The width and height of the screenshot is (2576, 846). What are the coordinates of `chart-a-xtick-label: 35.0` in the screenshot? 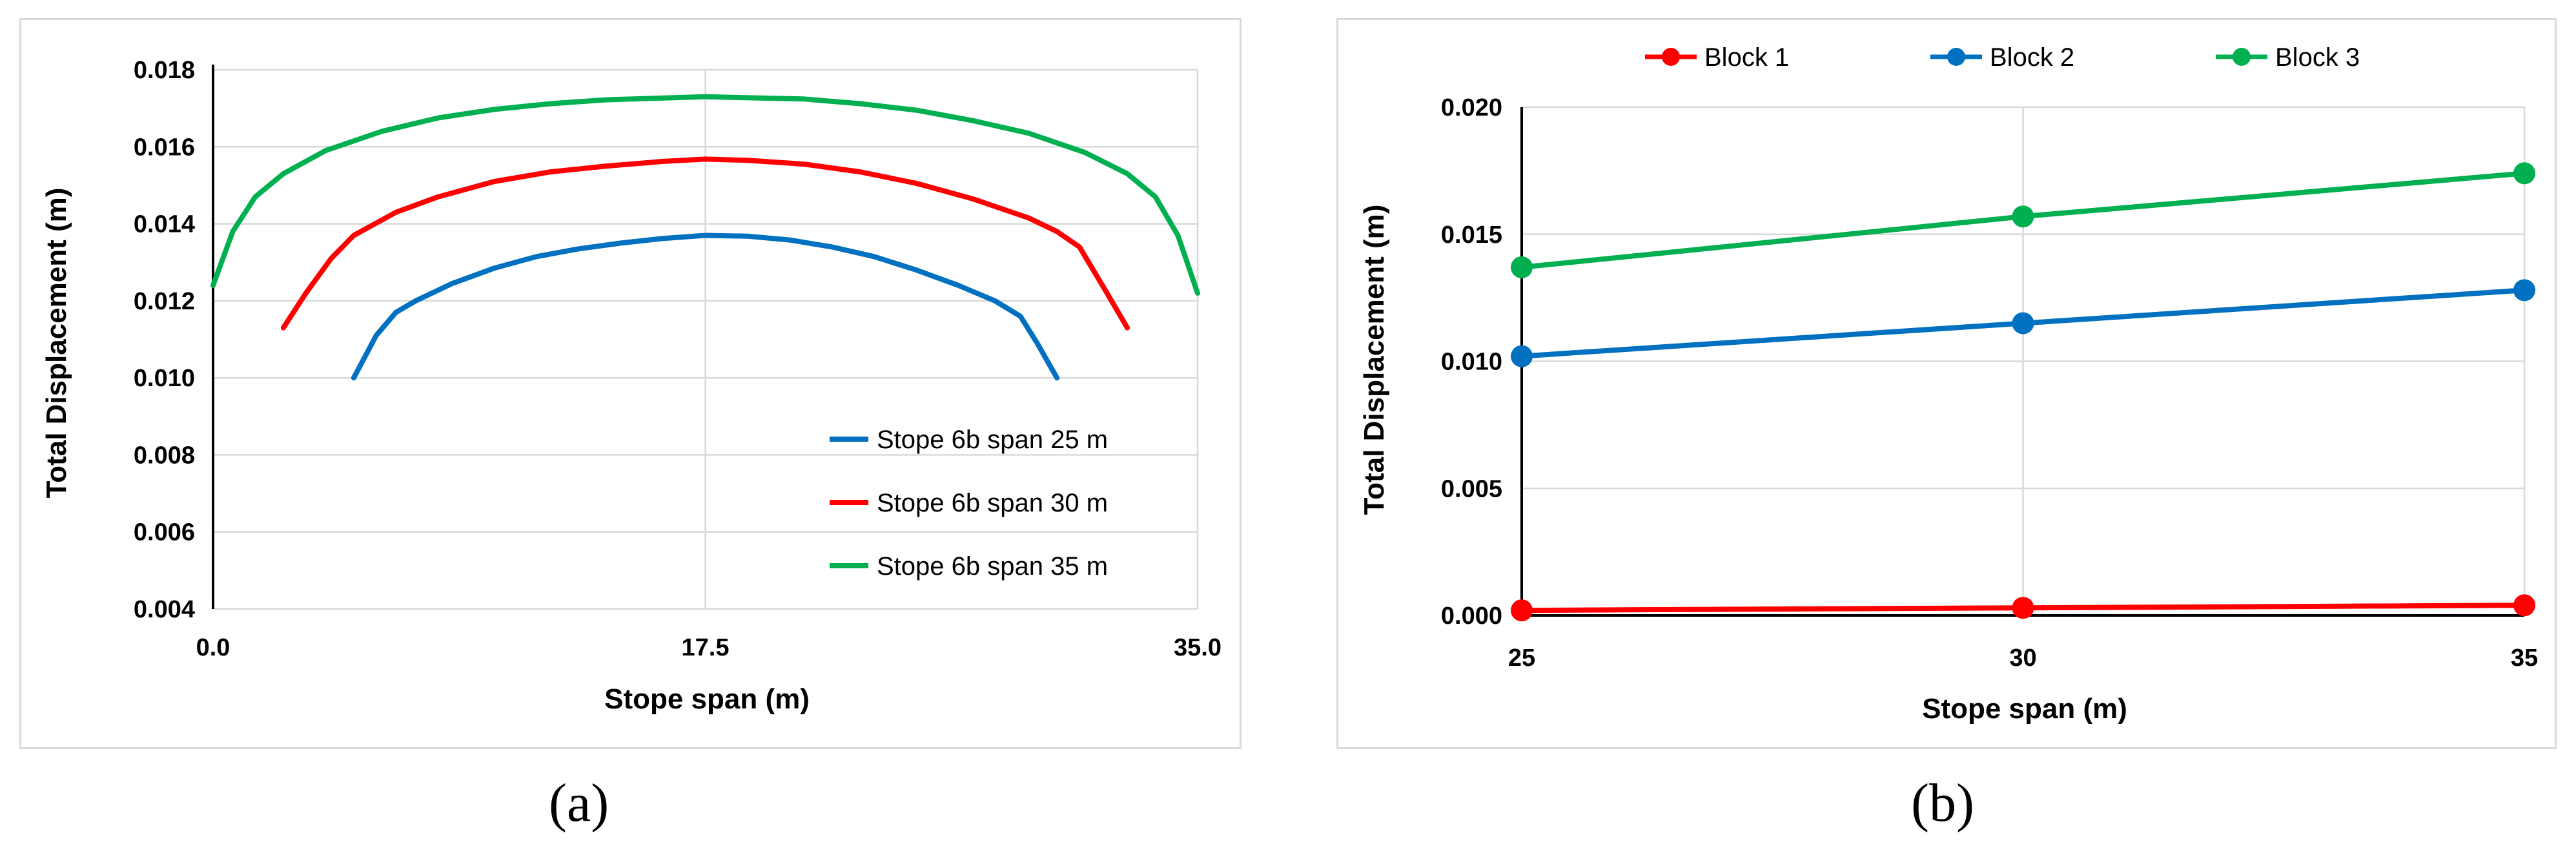 It's located at (1198, 647).